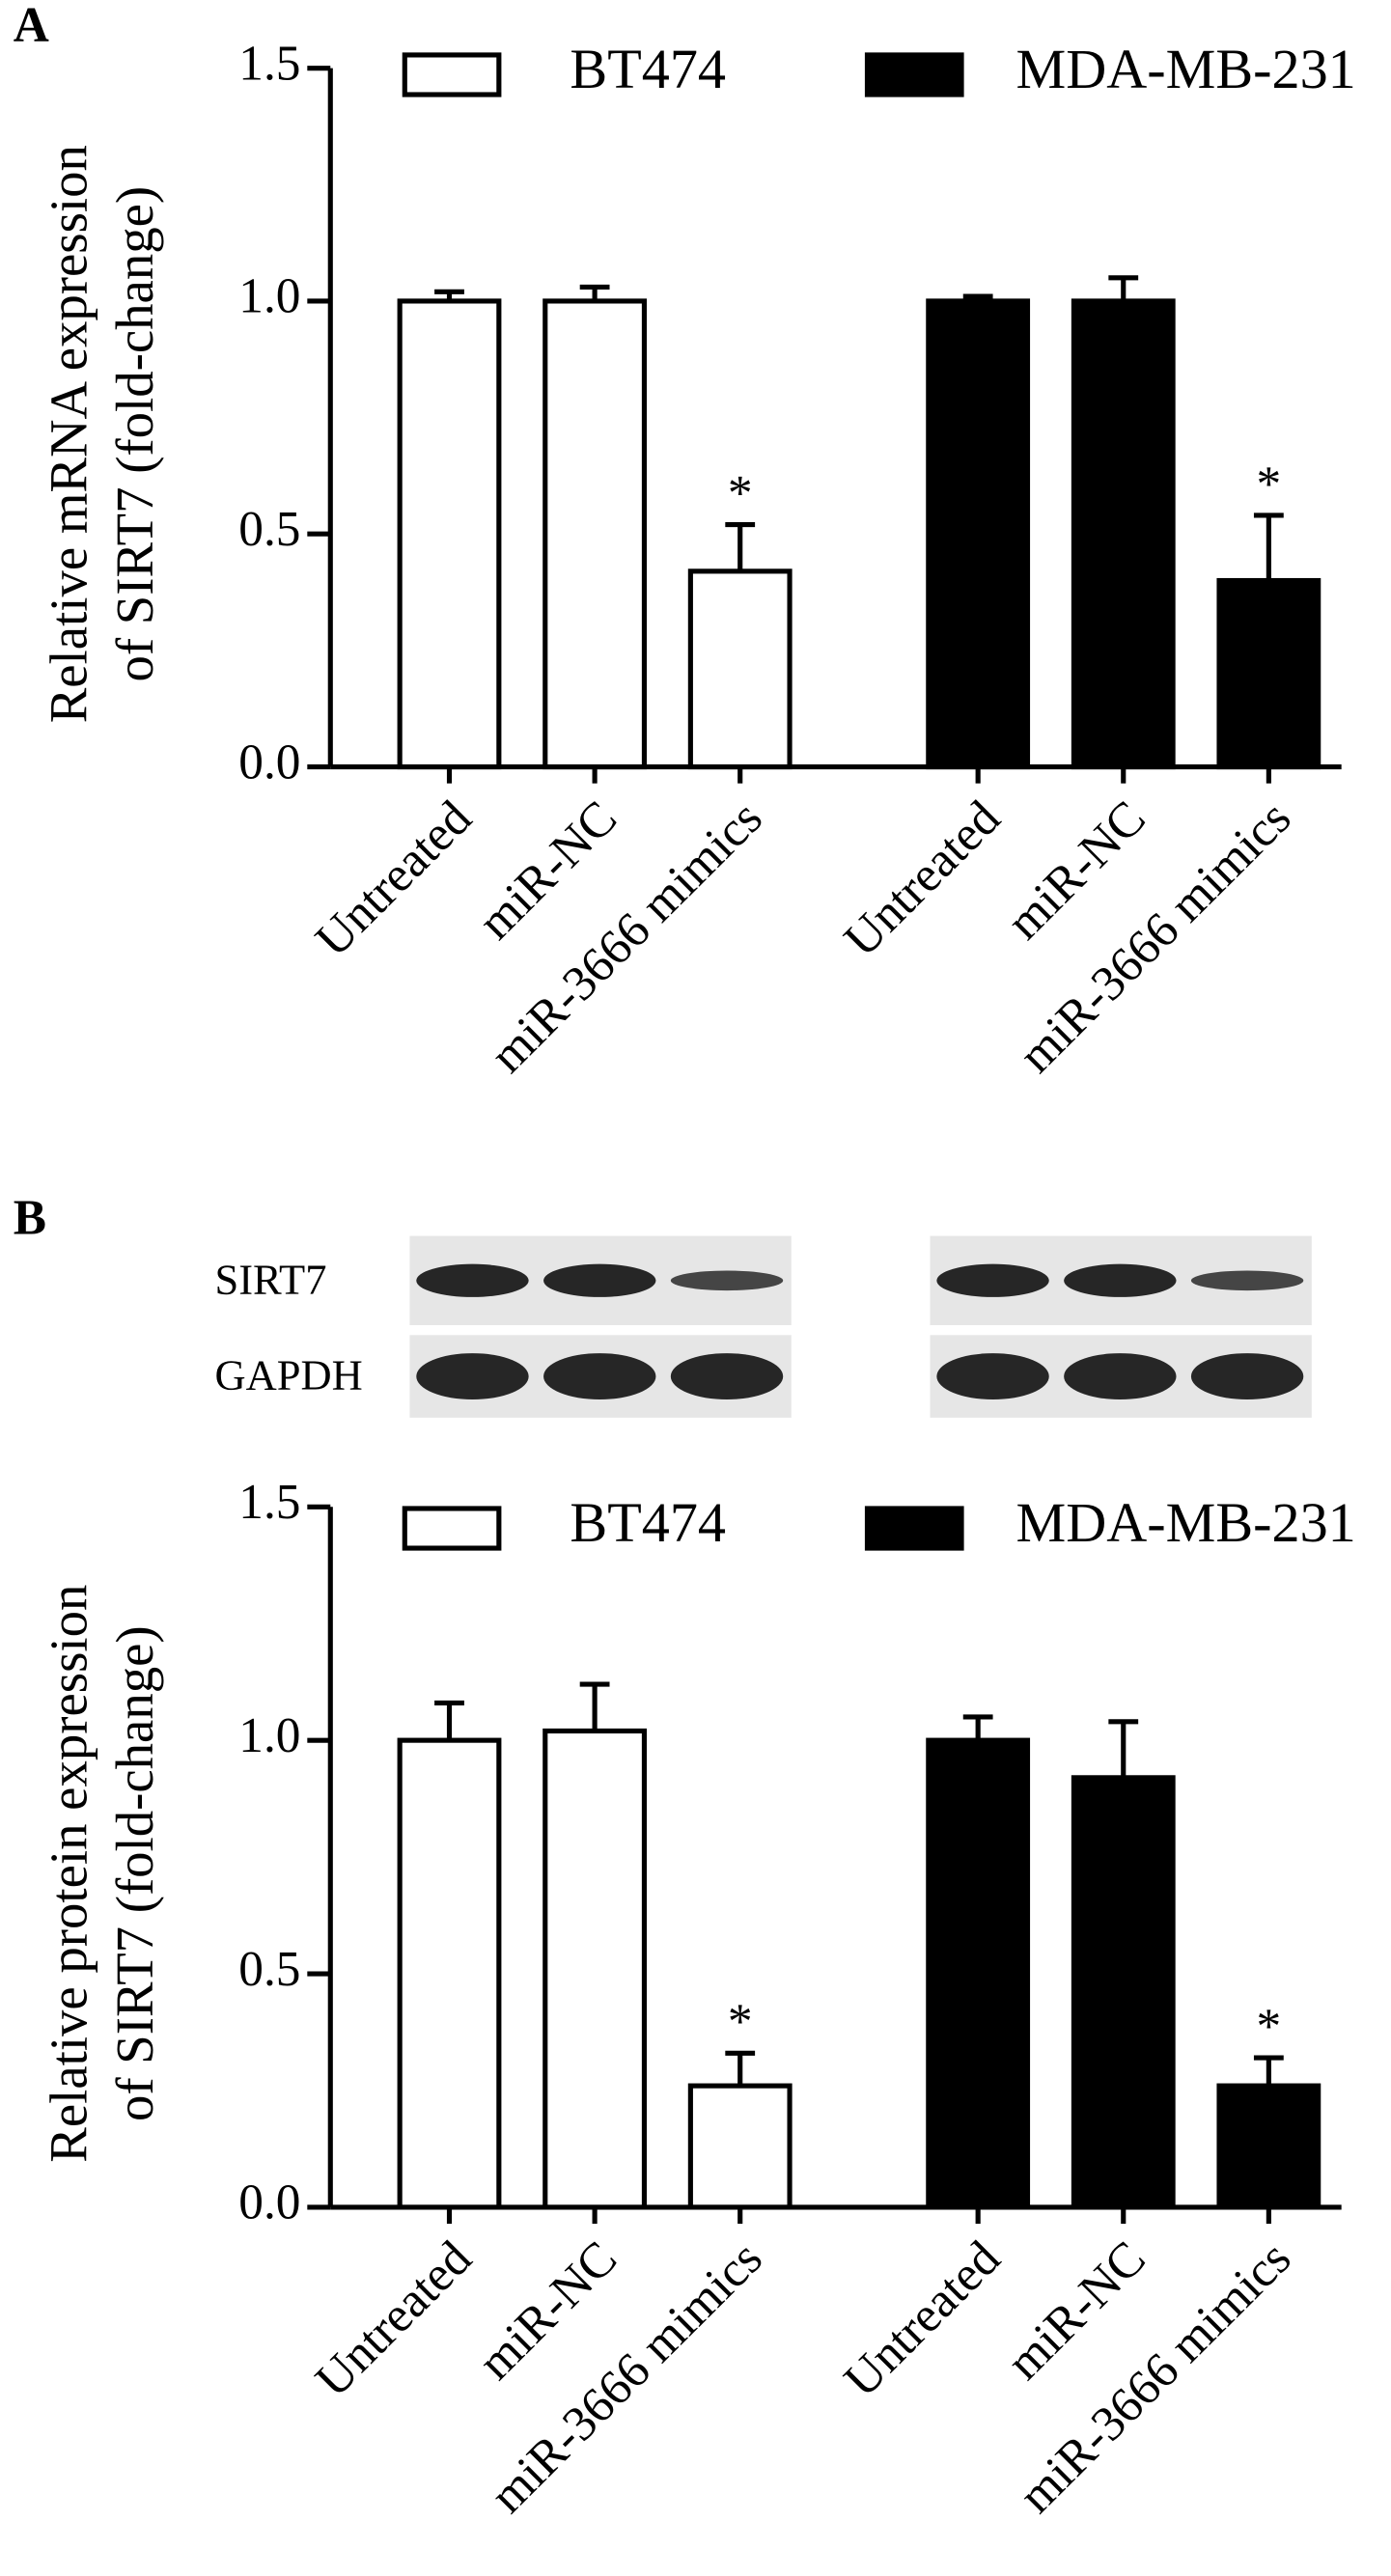  Describe the element at coordinates (270, 1279) in the screenshot. I see `blot-label: SIRT7` at that location.